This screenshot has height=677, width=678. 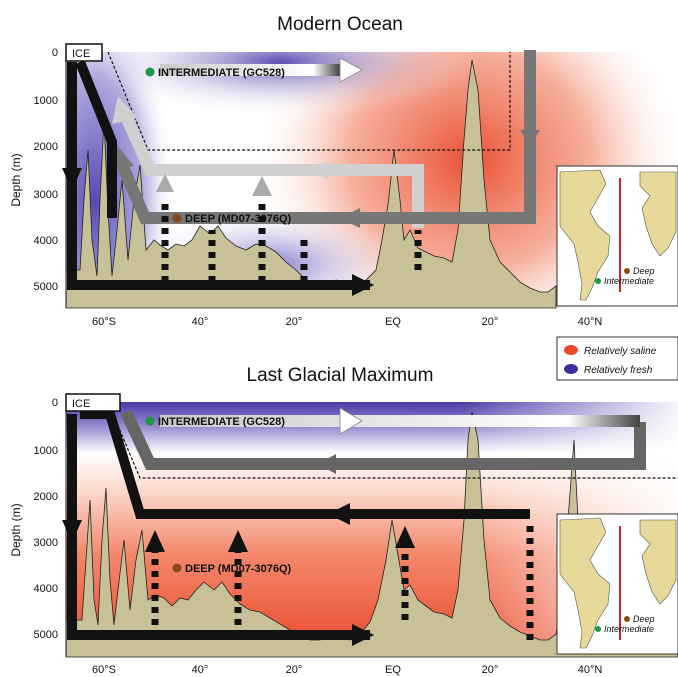 What do you see at coordinates (620, 351) in the screenshot?
I see `legend-saline-label: Relatively saline` at bounding box center [620, 351].